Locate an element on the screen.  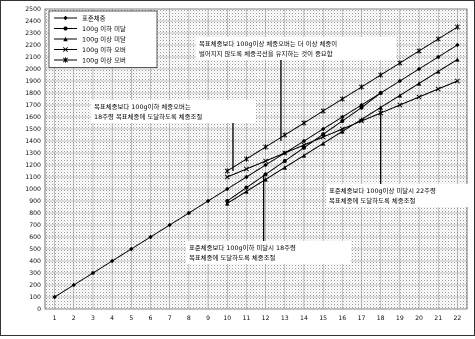
x-tick-label: 13 is located at coordinates (285, 318).